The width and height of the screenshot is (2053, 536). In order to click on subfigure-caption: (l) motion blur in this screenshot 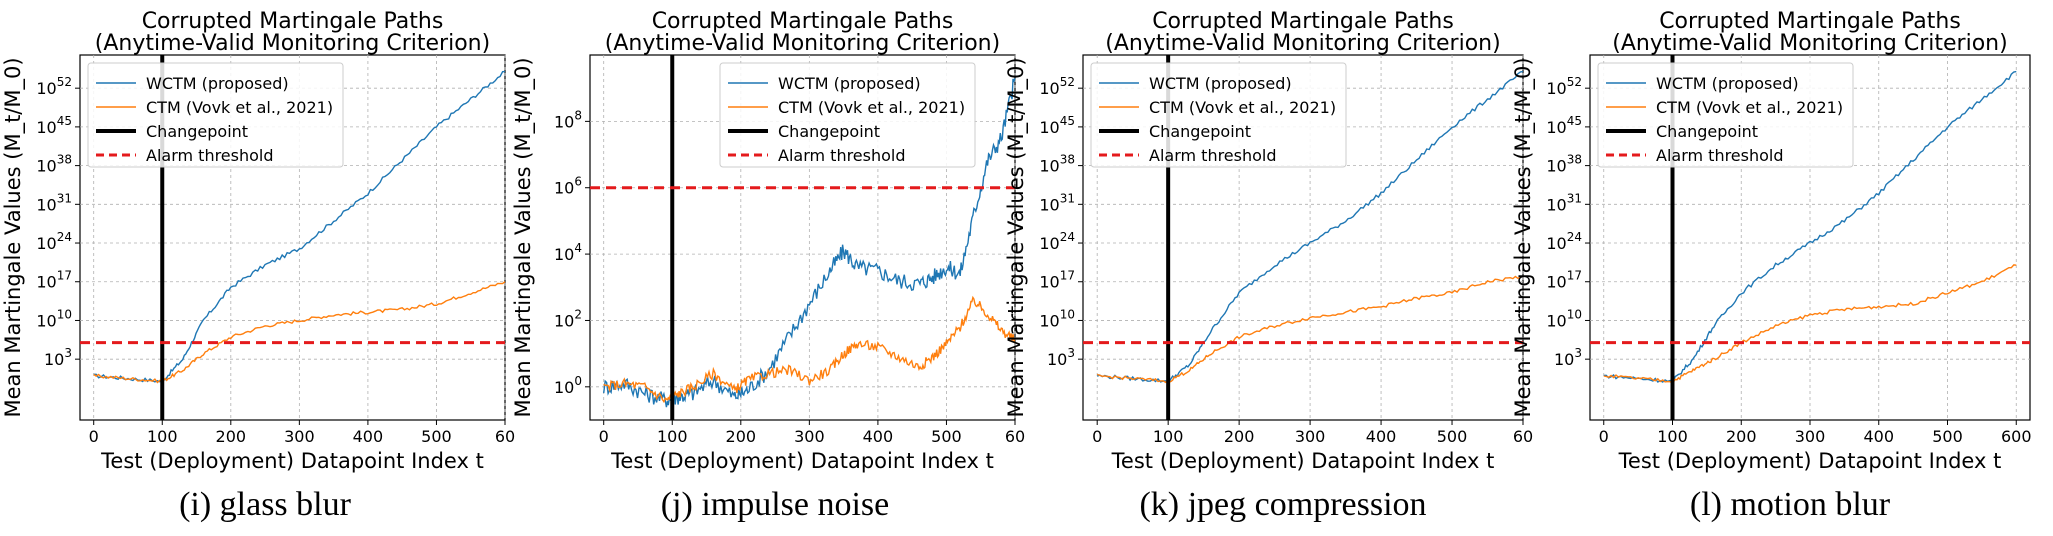, I will do `click(1790, 504)`.